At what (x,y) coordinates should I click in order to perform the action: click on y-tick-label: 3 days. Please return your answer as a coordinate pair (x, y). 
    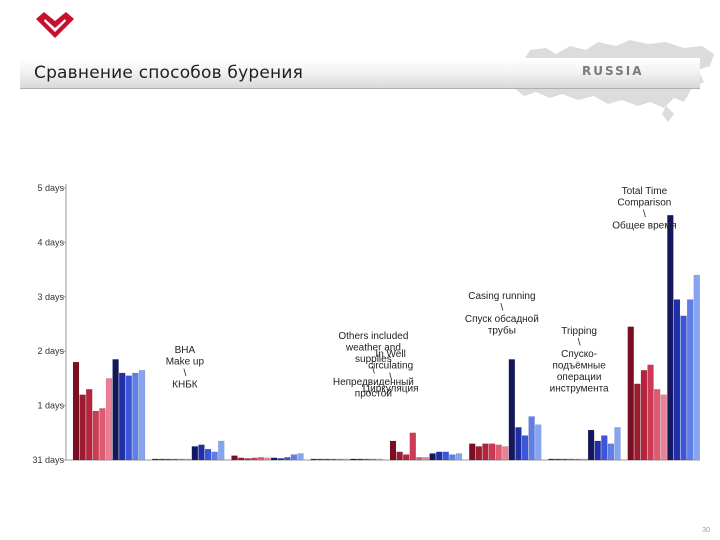
    Looking at the image, I should click on (50, 297).